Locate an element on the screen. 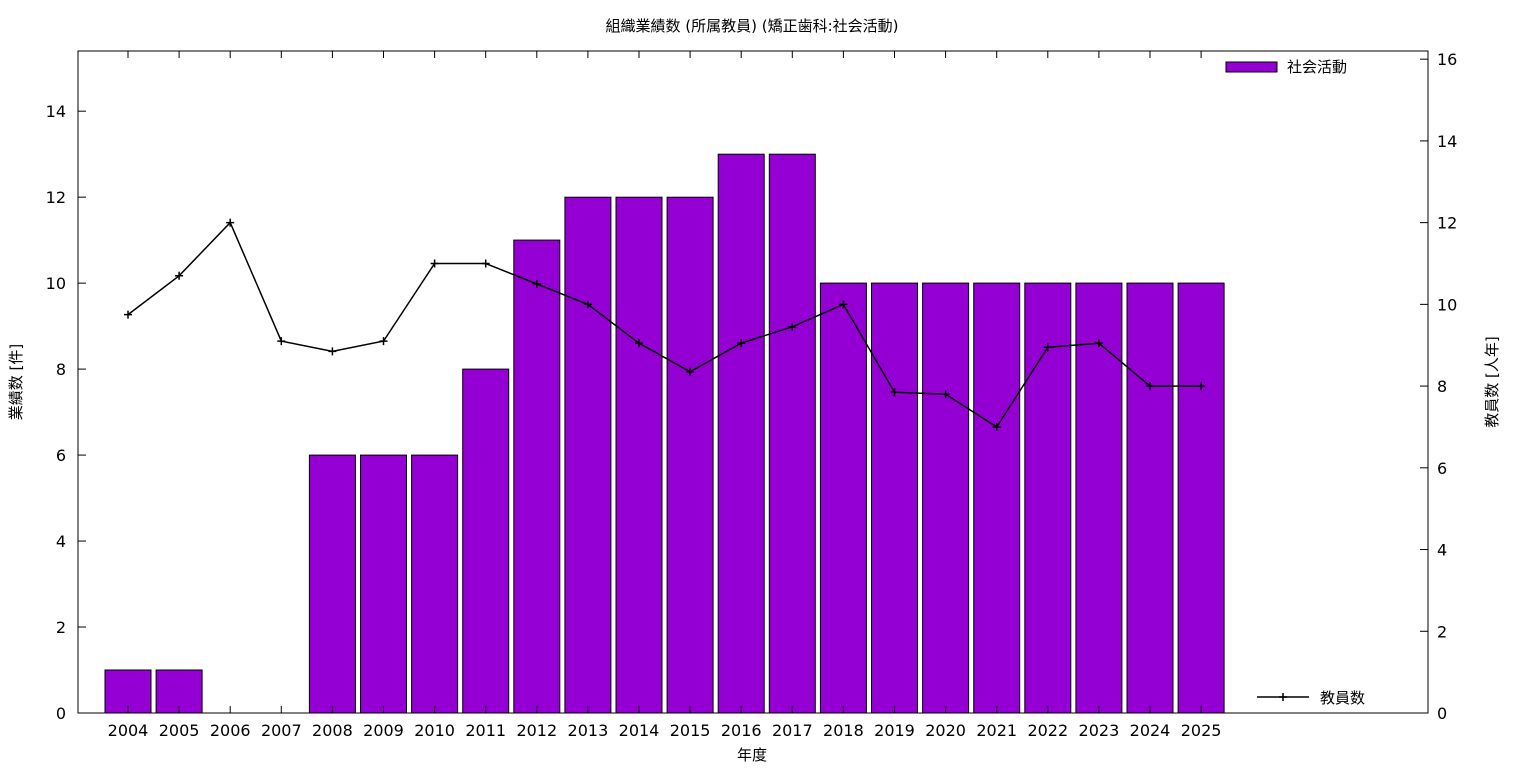 Image resolution: width=1536 pixels, height=768 pixels. x-tick-label: 2011 is located at coordinates (485, 730).